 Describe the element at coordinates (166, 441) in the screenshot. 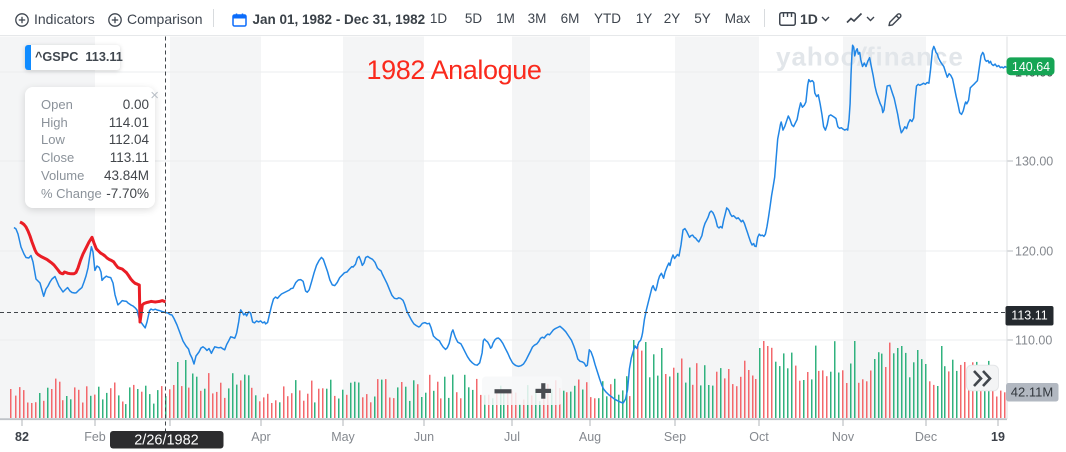

I see `svg-text: 2/26/1982` at that location.